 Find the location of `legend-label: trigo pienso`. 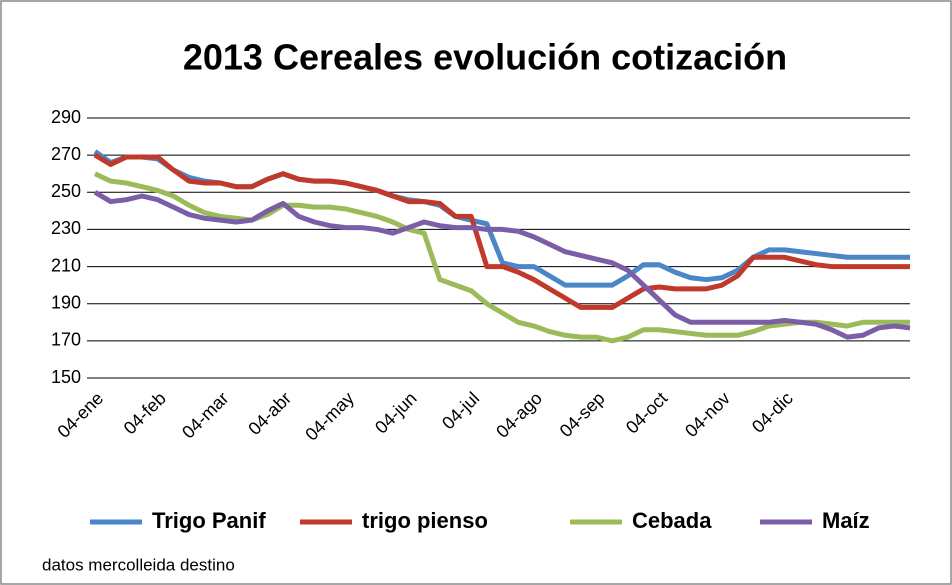

legend-label: trigo pienso is located at coordinates (425, 520).